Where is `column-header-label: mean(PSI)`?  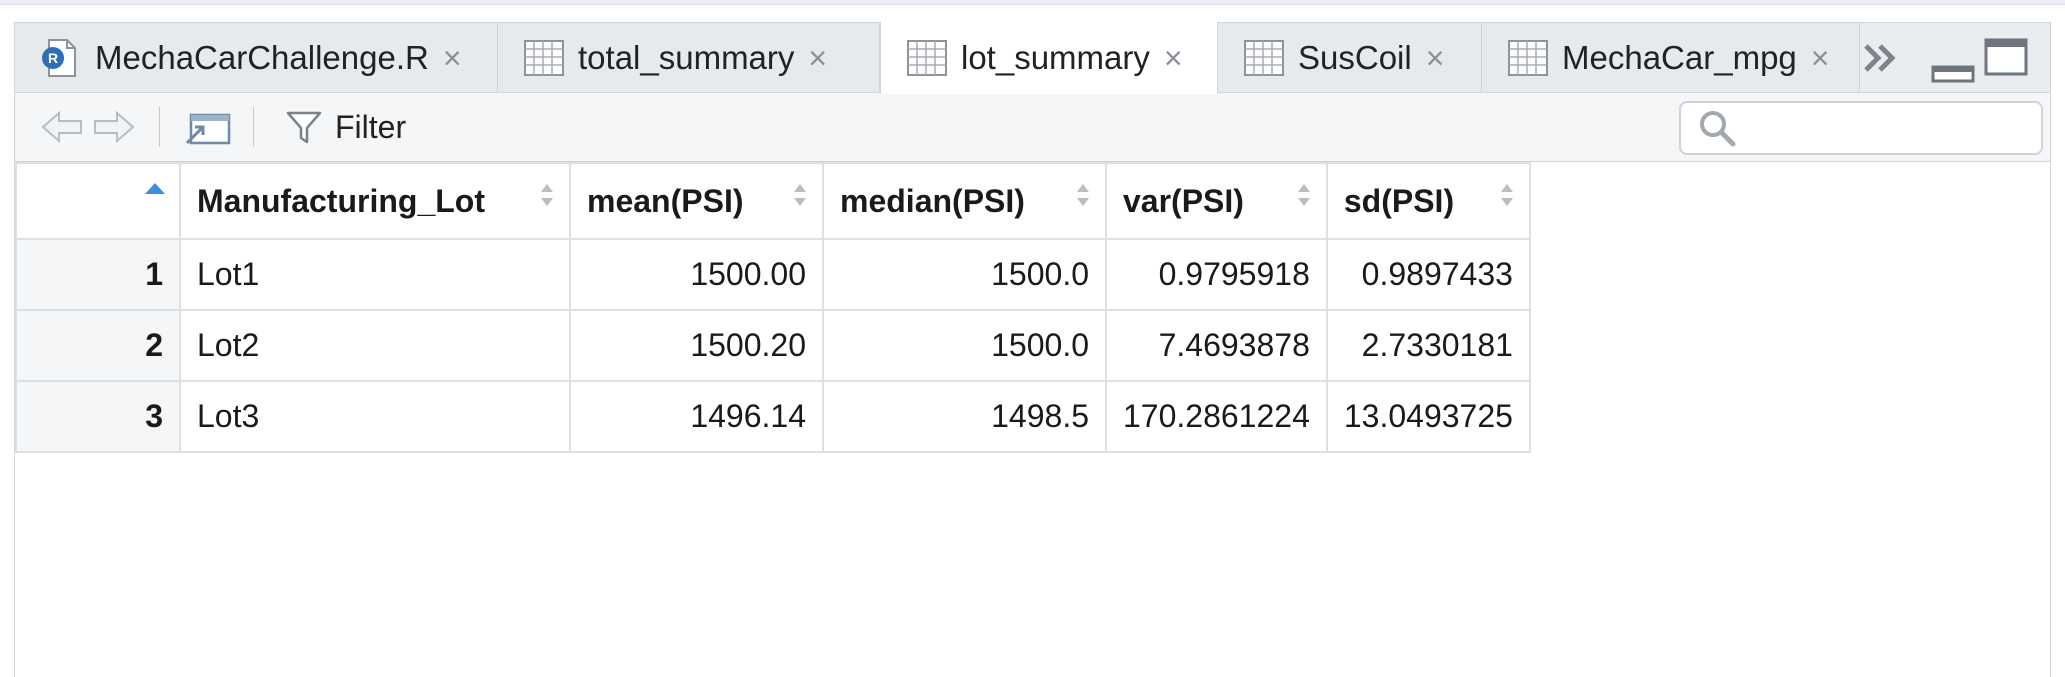 column-header-label: mean(PSI) is located at coordinates (665, 200).